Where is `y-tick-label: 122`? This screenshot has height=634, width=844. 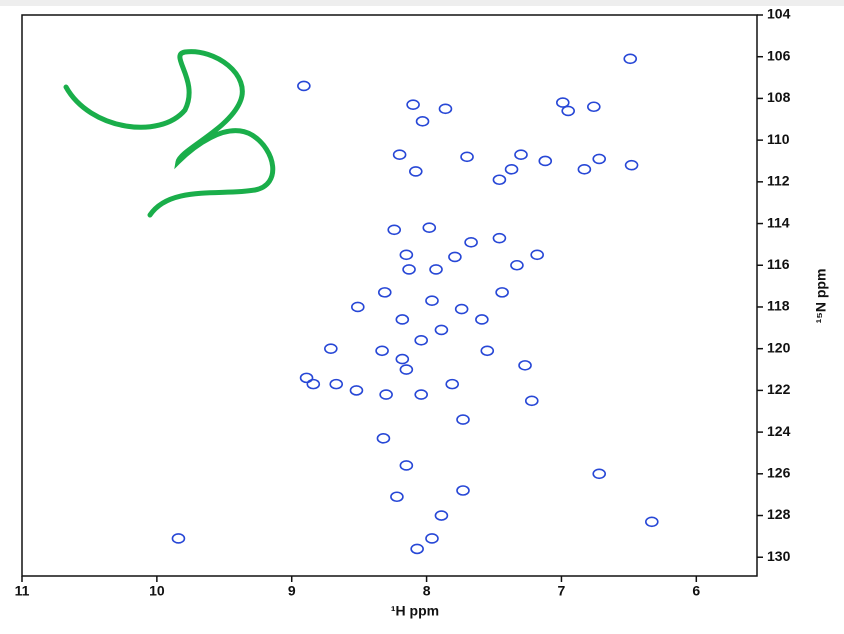
y-tick-label: 122 is located at coordinates (779, 389).